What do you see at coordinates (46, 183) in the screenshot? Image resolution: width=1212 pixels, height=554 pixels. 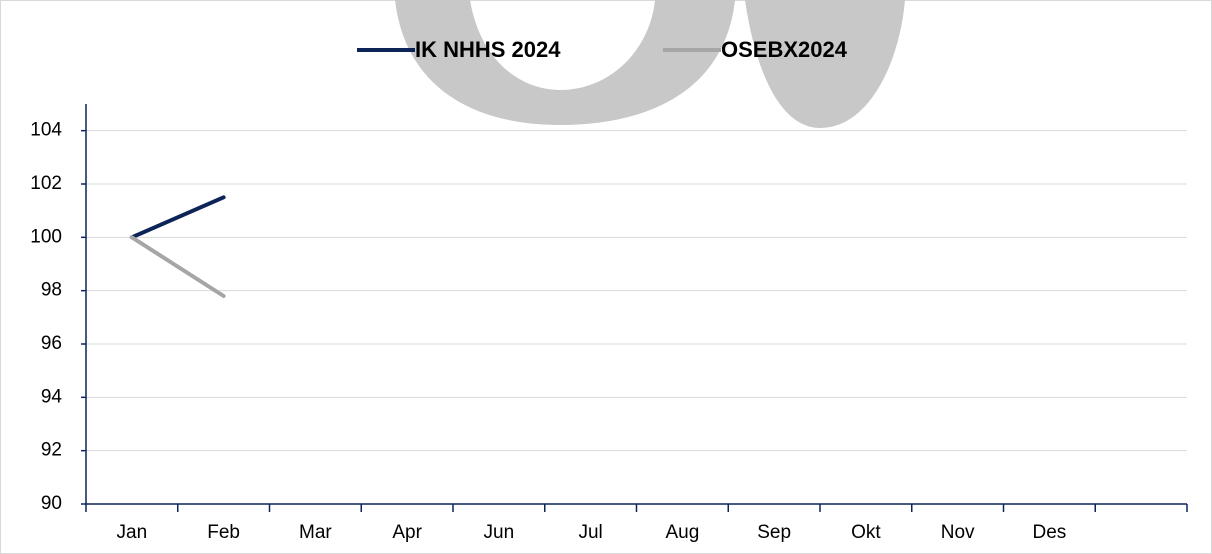 I see `y-tick-label: 102` at bounding box center [46, 183].